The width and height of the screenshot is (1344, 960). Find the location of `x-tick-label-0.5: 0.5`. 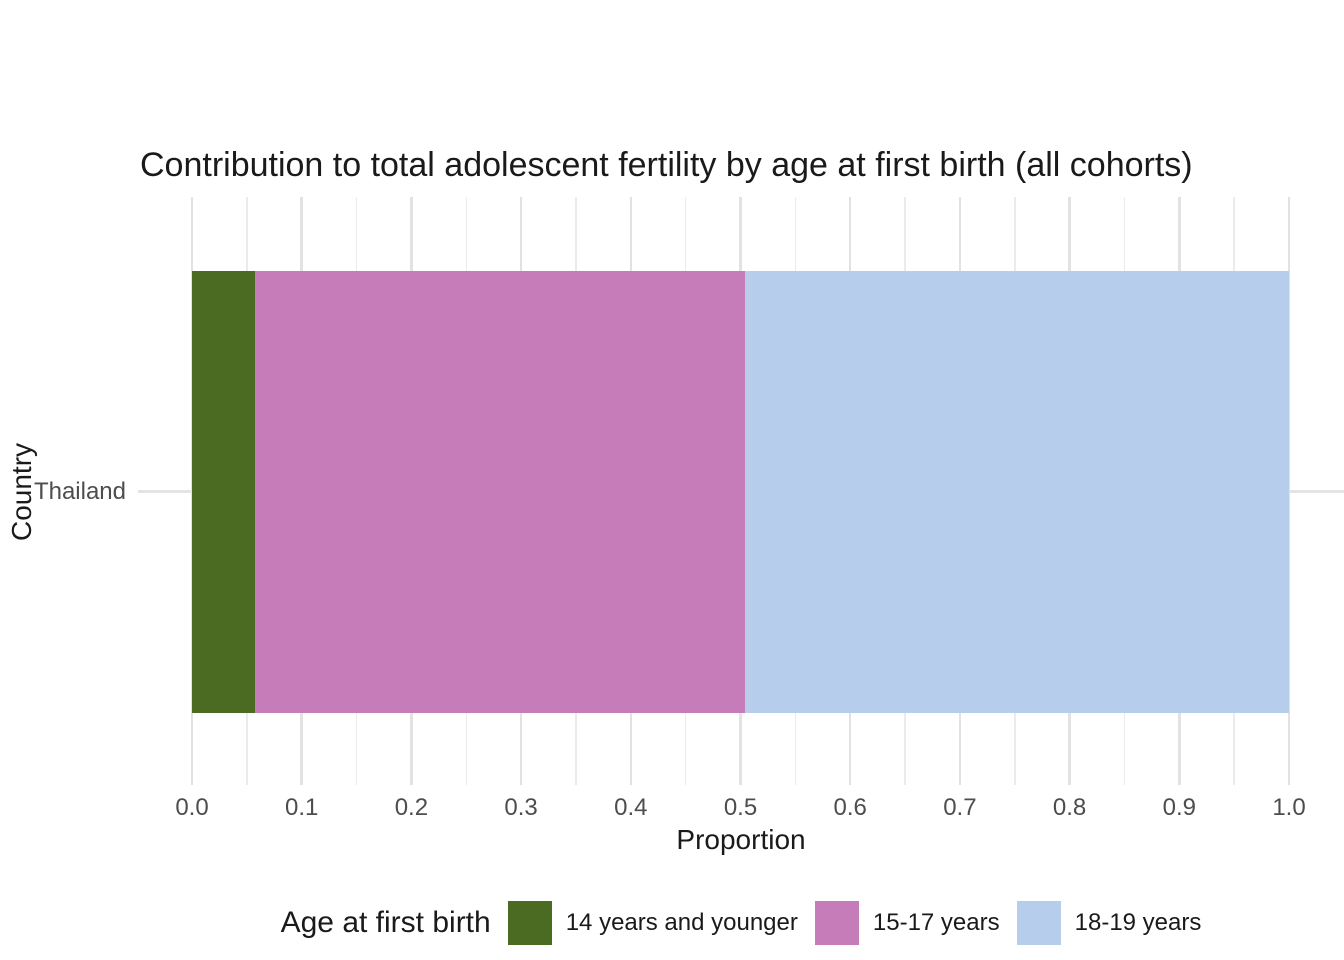

x-tick-label-0.5: 0.5 is located at coordinates (740, 807).